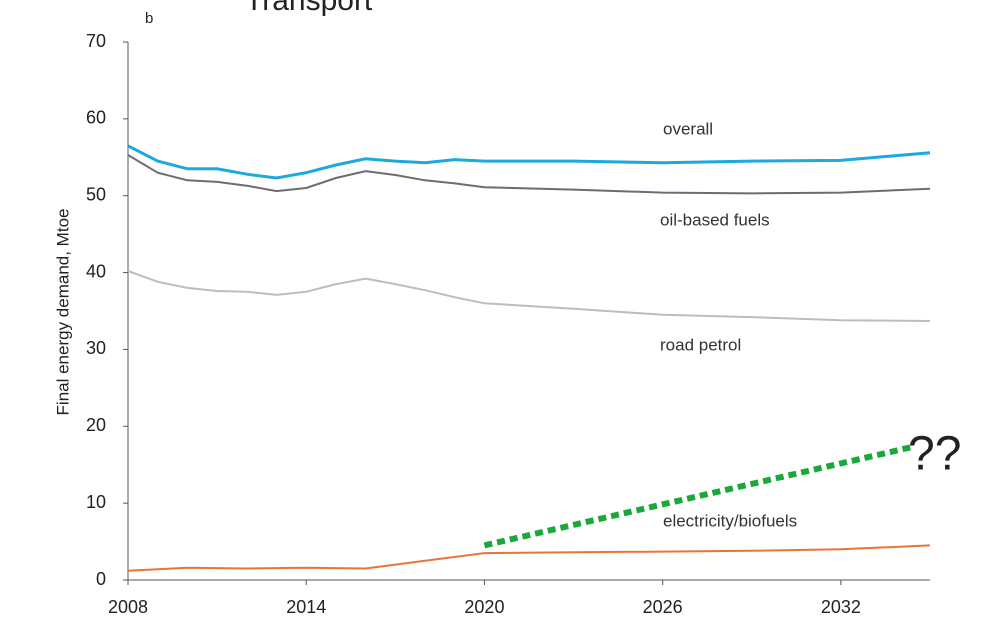 This screenshot has height=625, width=998. What do you see at coordinates (688, 128) in the screenshot?
I see `series-label: overall` at bounding box center [688, 128].